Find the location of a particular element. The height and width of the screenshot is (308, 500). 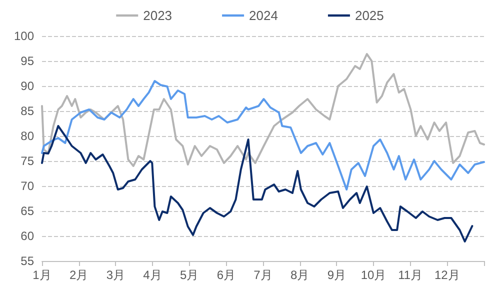

y-tick-label: 55 is located at coordinates (27, 261).